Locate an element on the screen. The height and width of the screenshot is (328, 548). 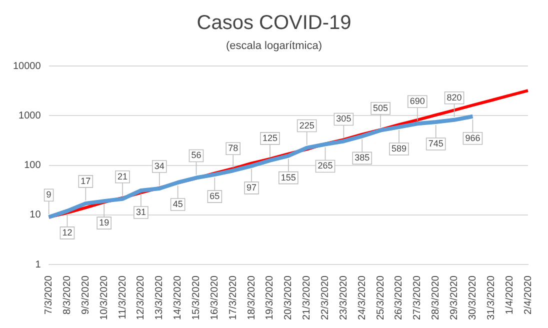
x-tick-label: 24/3/2020 is located at coordinates (362, 297).